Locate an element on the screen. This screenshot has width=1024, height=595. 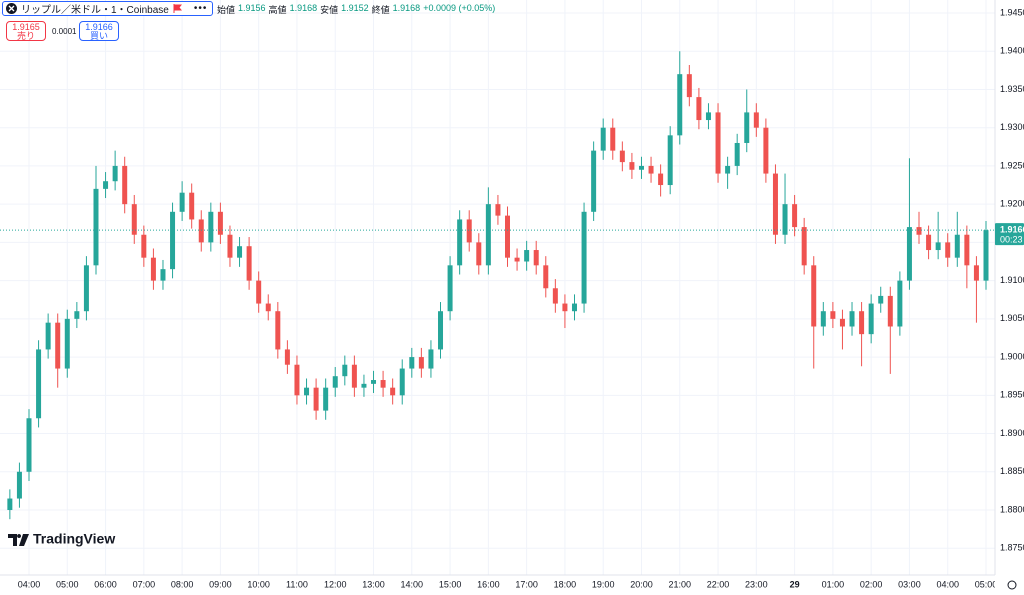
flag-icon is located at coordinates (177, 8).